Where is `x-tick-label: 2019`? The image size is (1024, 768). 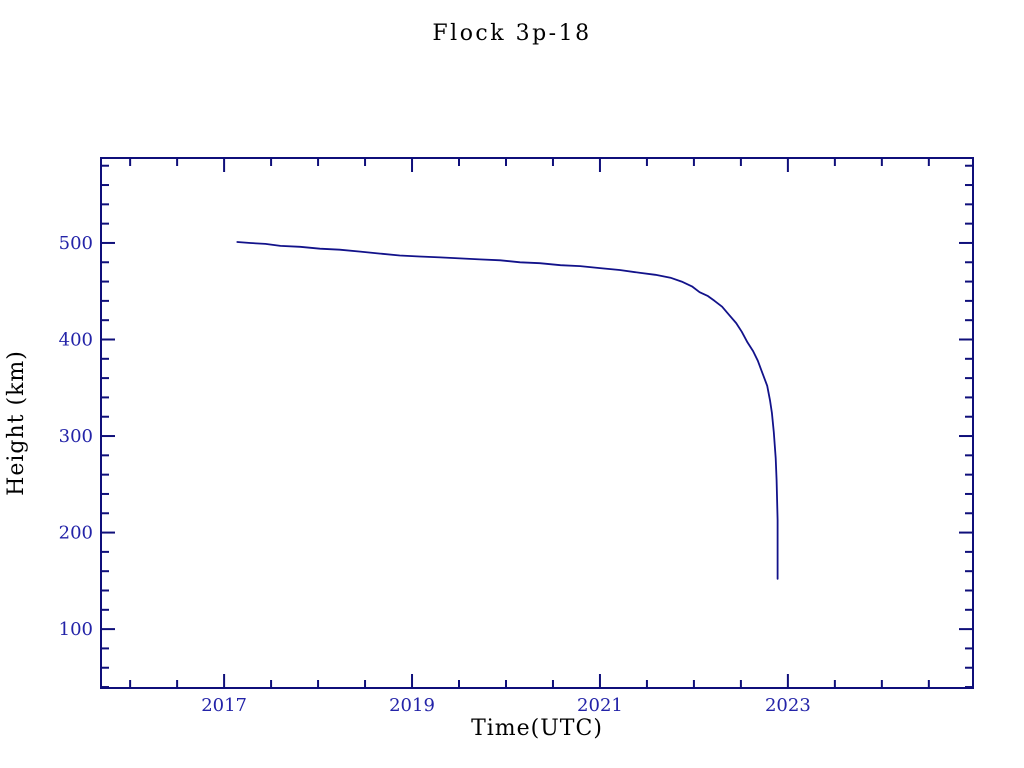
x-tick-label: 2019 is located at coordinates (412, 705).